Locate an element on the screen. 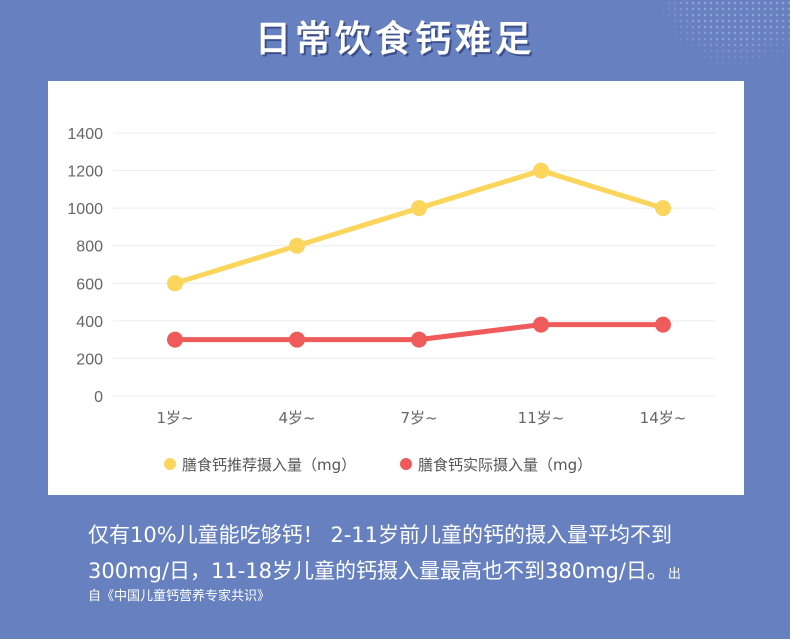  y-tick-label: 600 is located at coordinates (89, 284).